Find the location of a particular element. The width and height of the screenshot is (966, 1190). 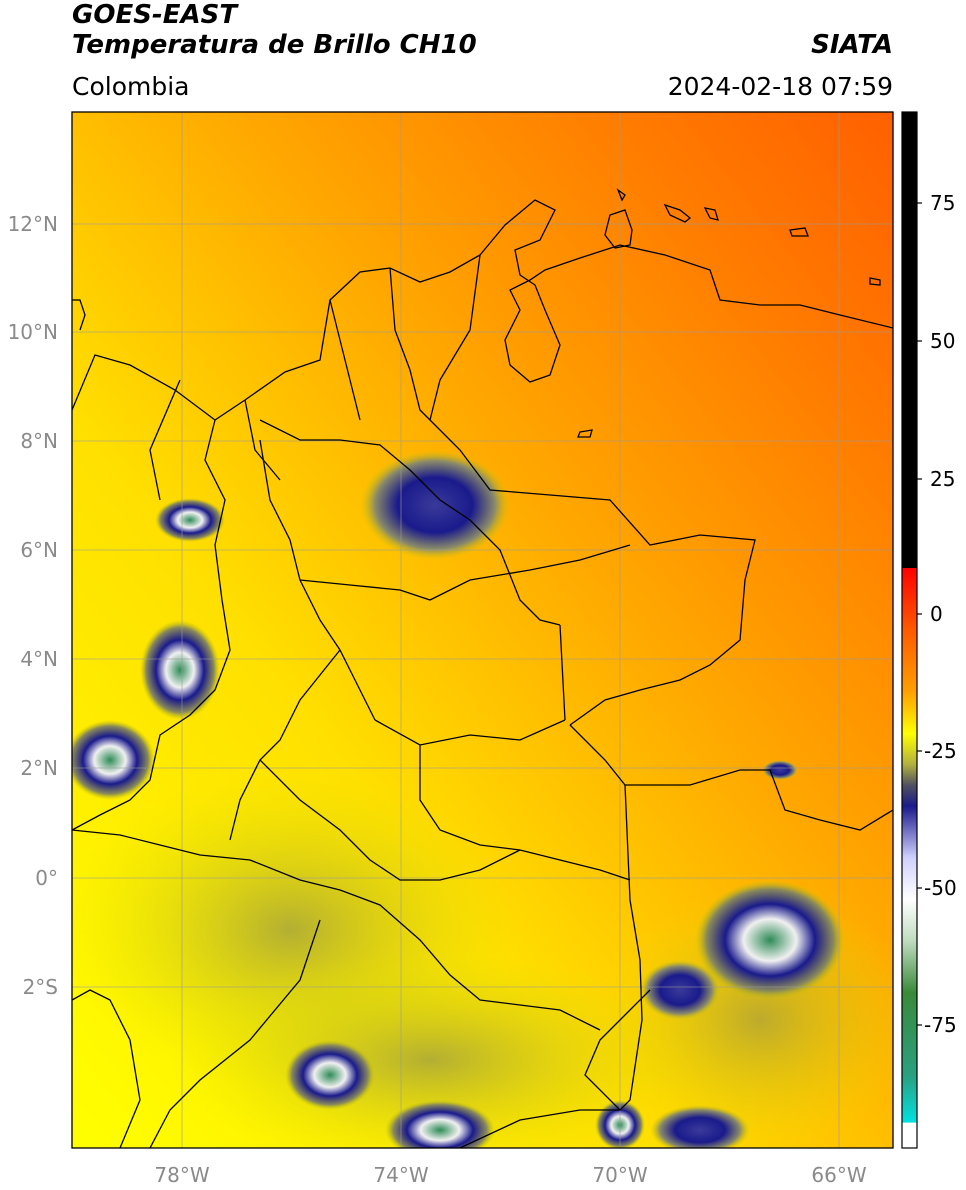

satellite-title: GOES-EAST is located at coordinates (155, 15).